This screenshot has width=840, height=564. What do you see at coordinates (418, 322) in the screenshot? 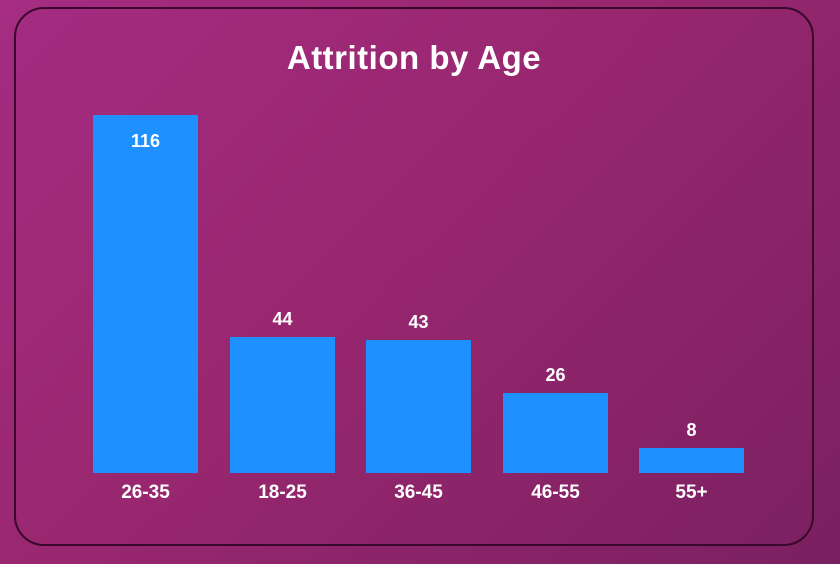
I see `bar-value-label: 43` at bounding box center [418, 322].